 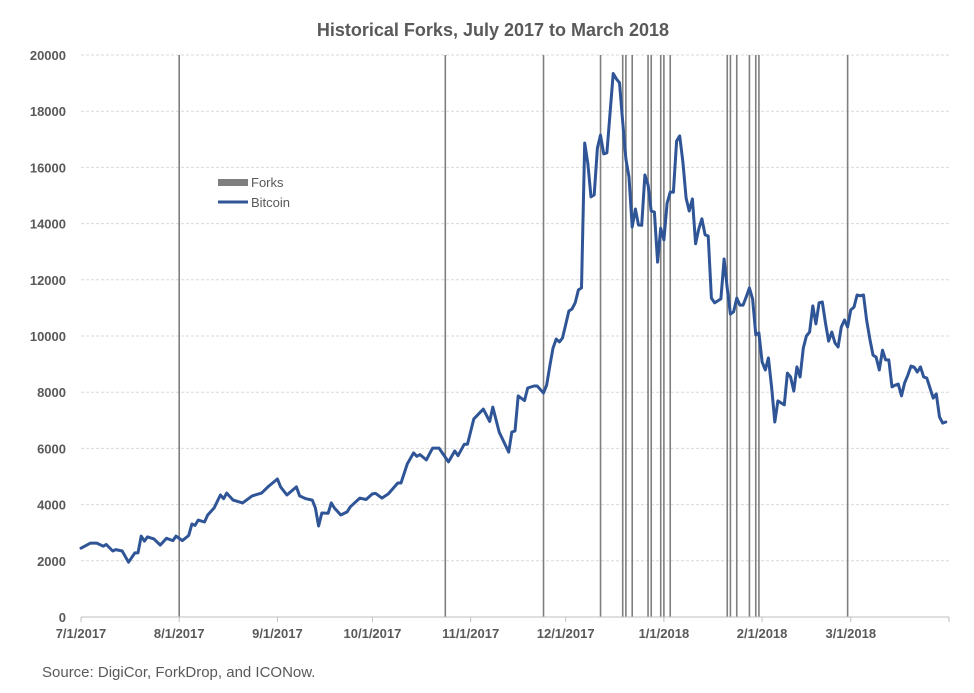 What do you see at coordinates (254, 192) in the screenshot?
I see `legend: Forks Bitcoin` at bounding box center [254, 192].